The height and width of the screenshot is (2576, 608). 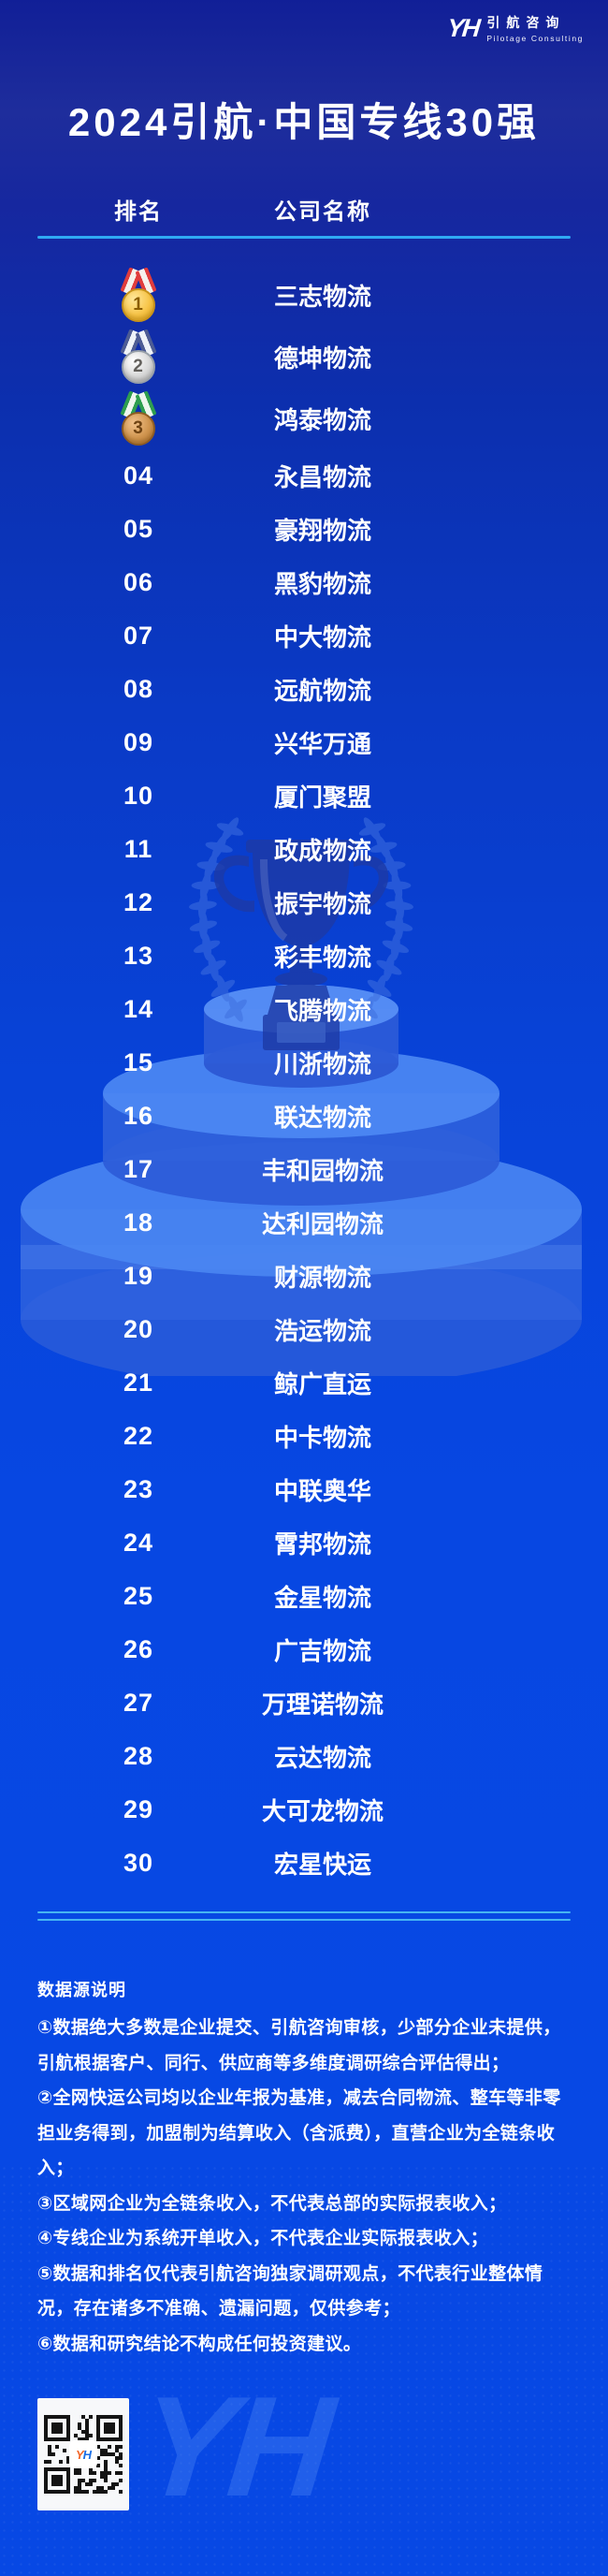 I want to click on column-rank-label: 排名, so click(x=138, y=212).